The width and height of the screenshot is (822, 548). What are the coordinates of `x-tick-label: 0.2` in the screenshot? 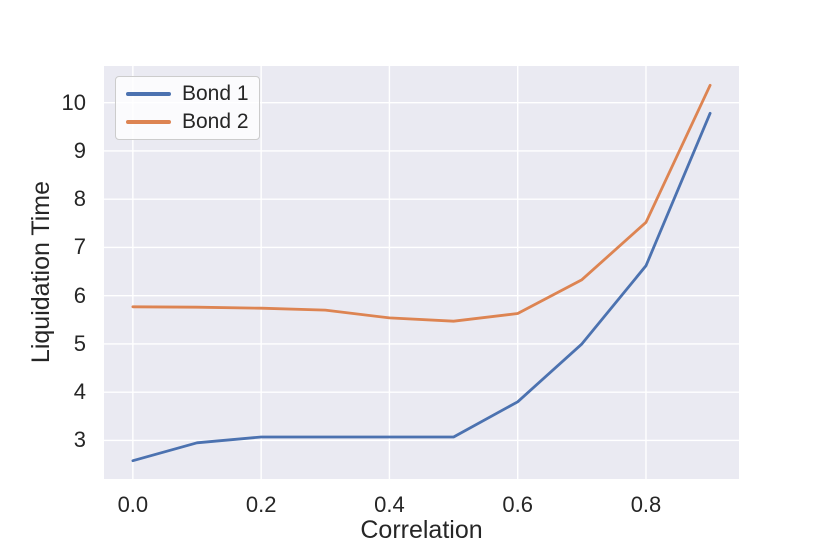 It's located at (261, 504).